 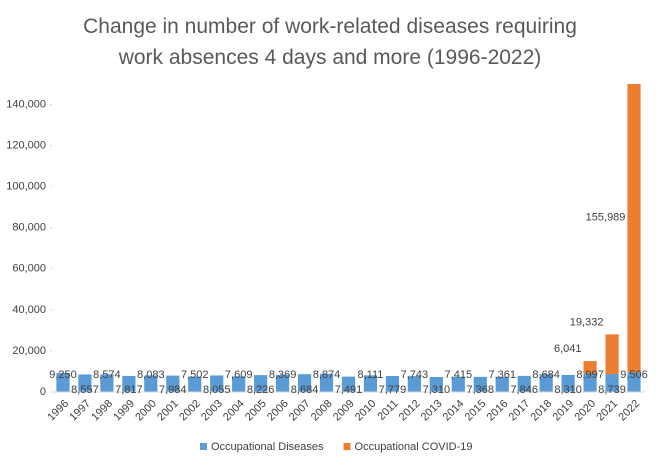 What do you see at coordinates (26, 187) in the screenshot?
I see `y-tick-label: 100,000` at bounding box center [26, 187].